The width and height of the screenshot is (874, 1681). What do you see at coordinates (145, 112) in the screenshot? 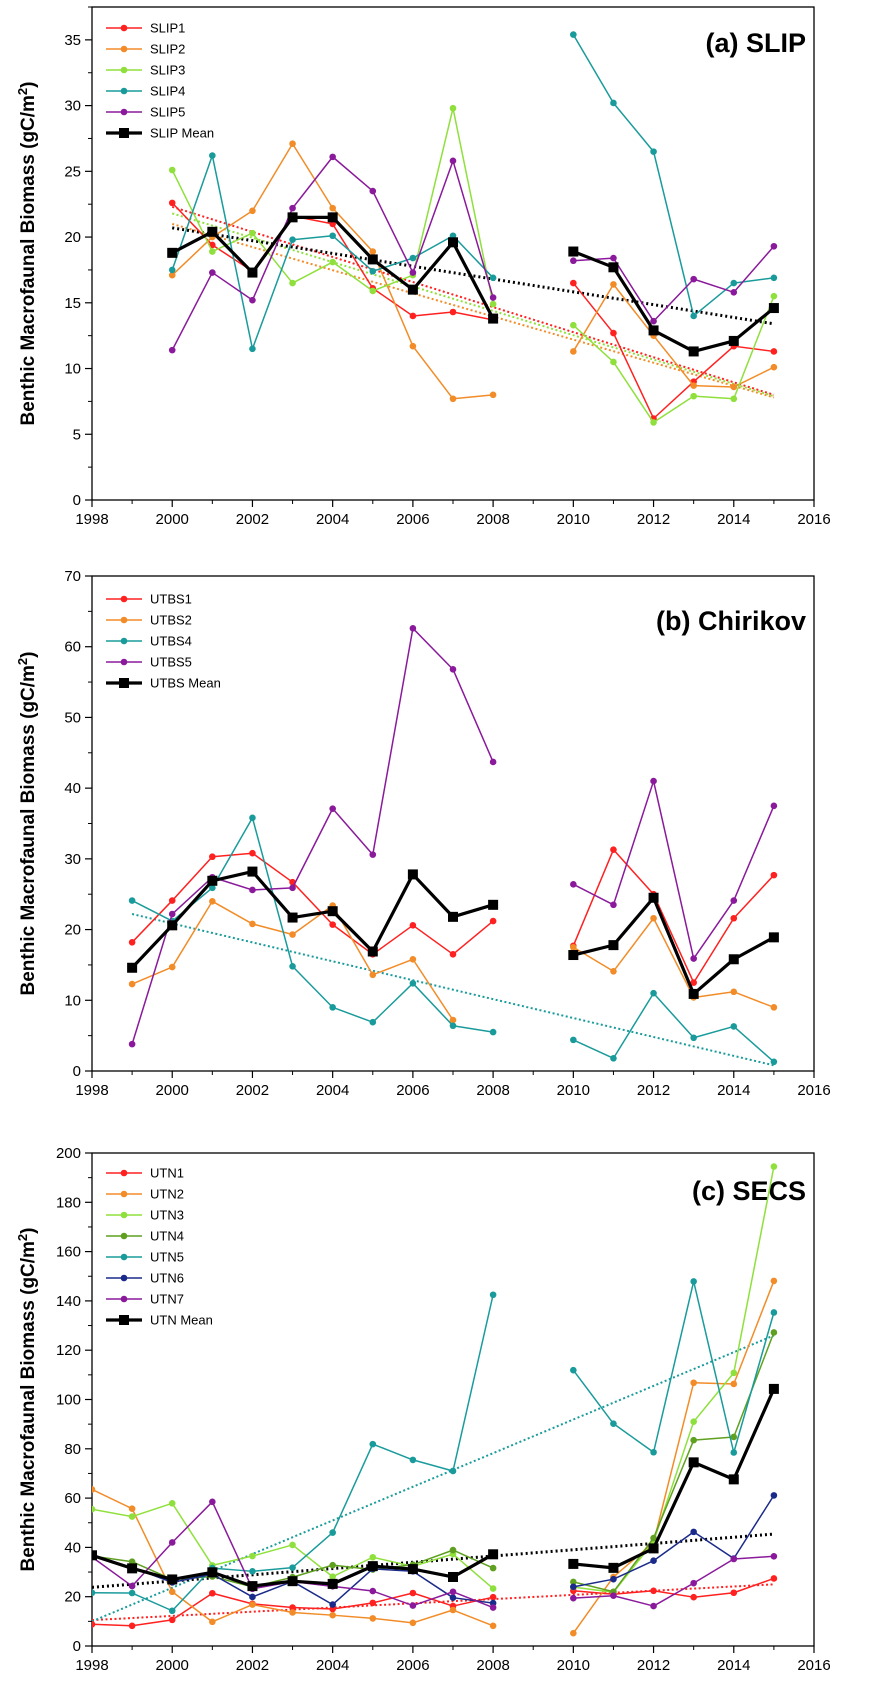
I see `legend-item: SLIP5` at bounding box center [145, 112].